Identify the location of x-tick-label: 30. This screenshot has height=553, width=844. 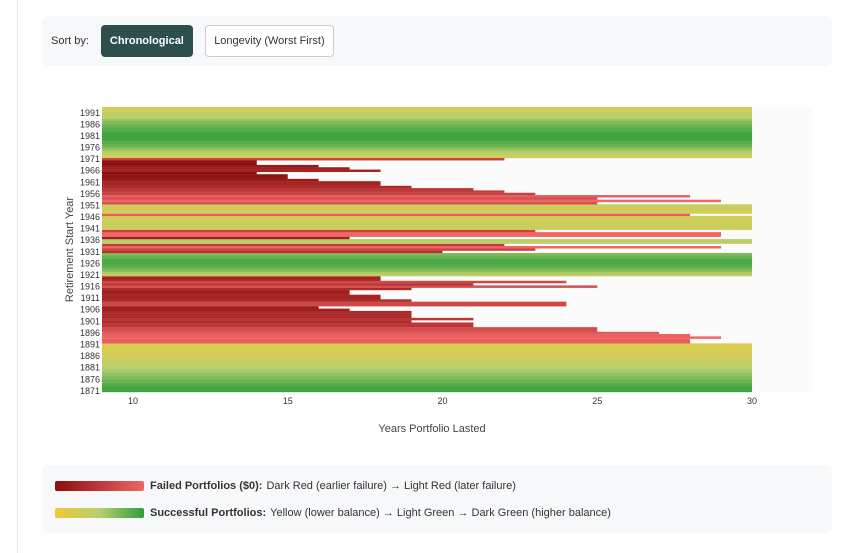
(752, 401).